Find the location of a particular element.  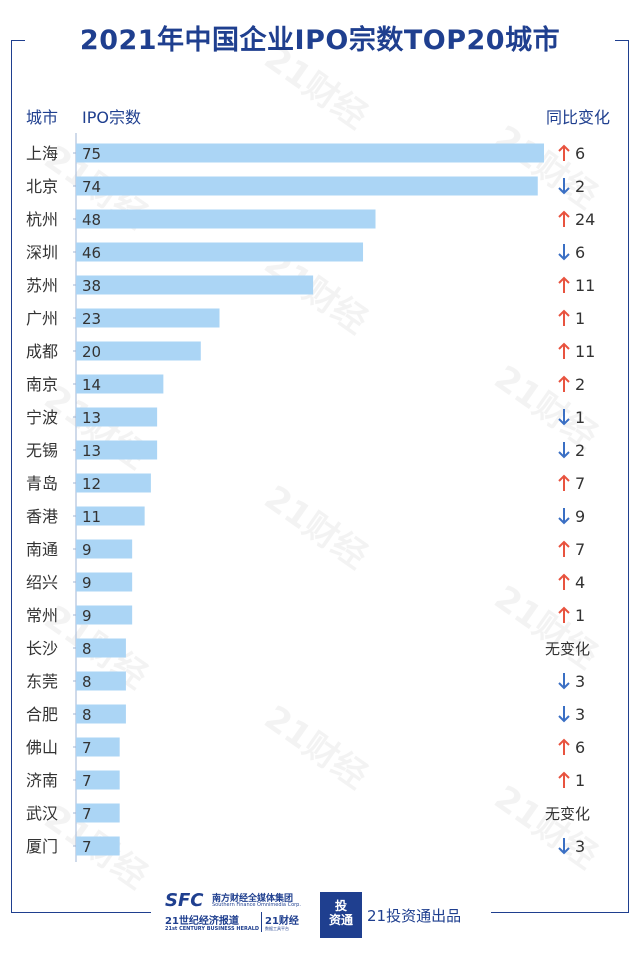

city-label: 常州 is located at coordinates (42, 615).